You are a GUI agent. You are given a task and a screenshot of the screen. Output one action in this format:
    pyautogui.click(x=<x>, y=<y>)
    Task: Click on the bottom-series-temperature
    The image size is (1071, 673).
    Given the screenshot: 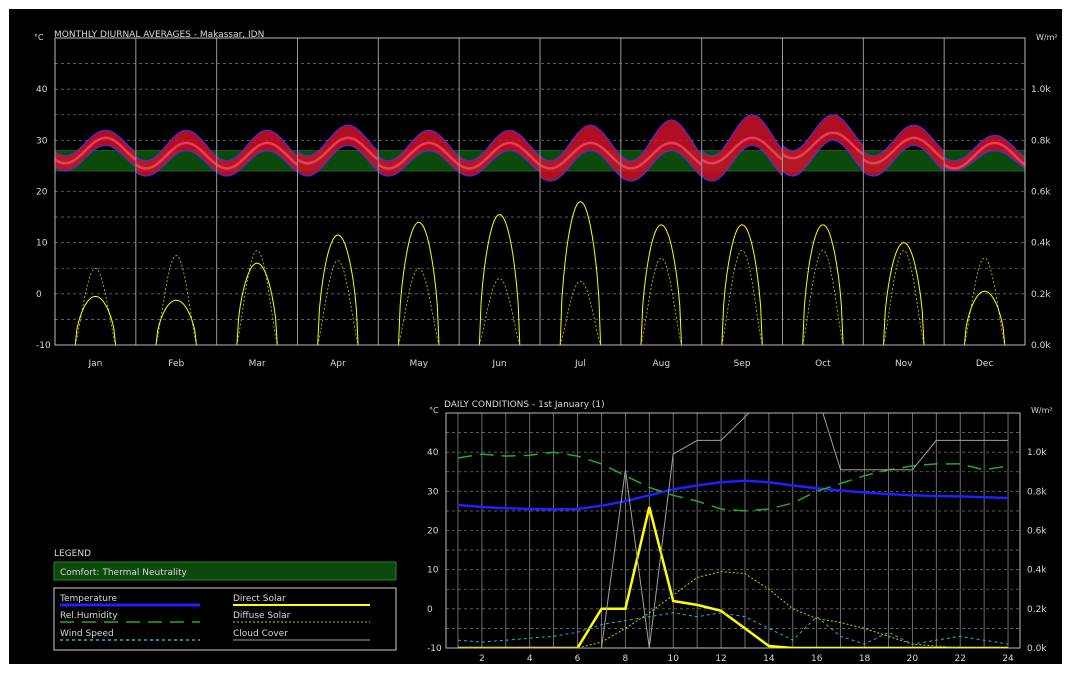 What is the action you would take?
    pyautogui.click(x=733, y=495)
    